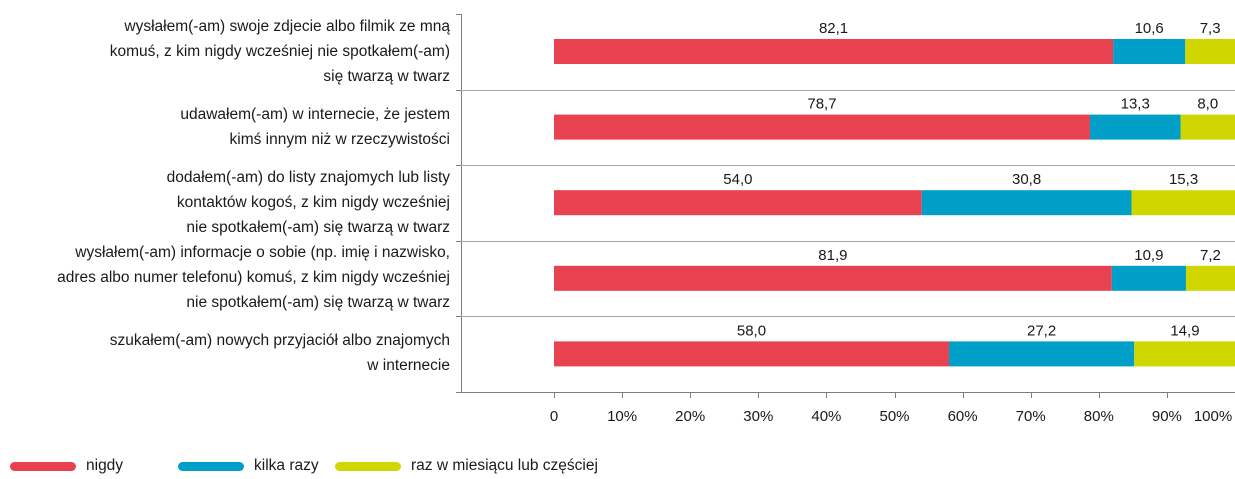  Describe the element at coordinates (1135, 104) in the screenshot. I see `data-label: 13,3` at that location.